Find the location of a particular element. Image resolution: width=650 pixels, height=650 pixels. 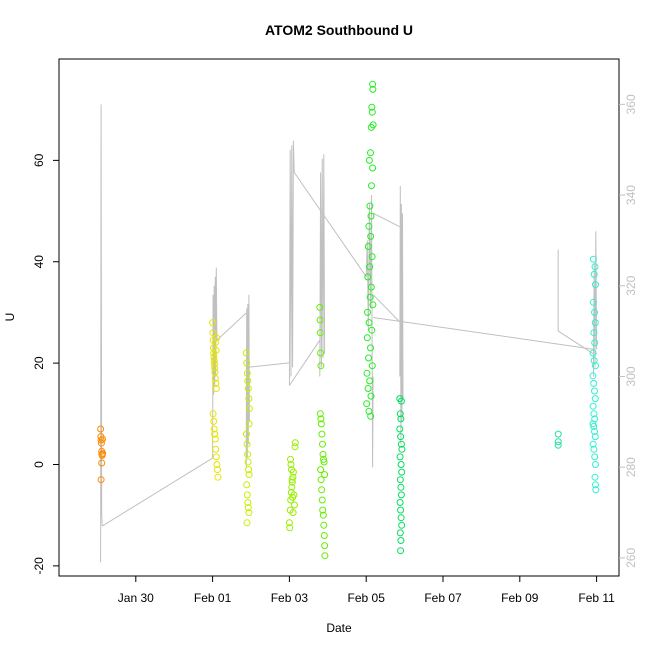

x-tick-label: Feb 07 is located at coordinates (443, 598).